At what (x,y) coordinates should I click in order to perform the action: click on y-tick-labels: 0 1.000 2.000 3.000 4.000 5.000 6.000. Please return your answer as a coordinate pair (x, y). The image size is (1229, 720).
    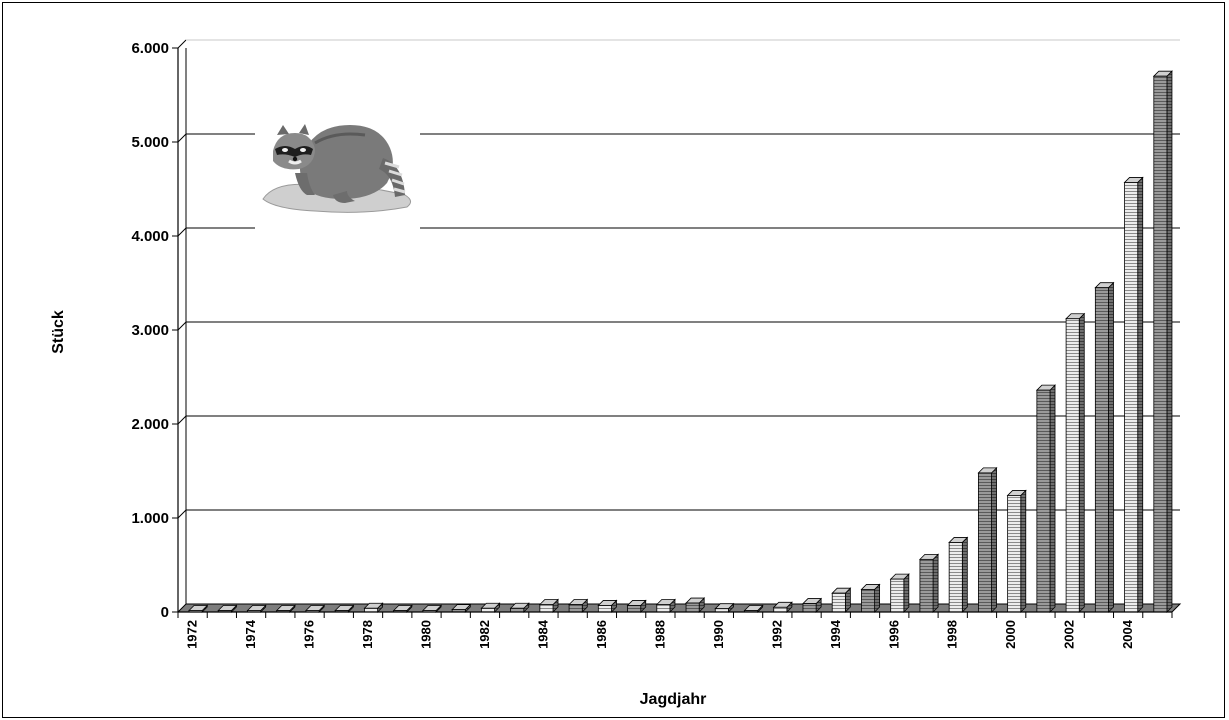
    Looking at the image, I should click on (150, 330).